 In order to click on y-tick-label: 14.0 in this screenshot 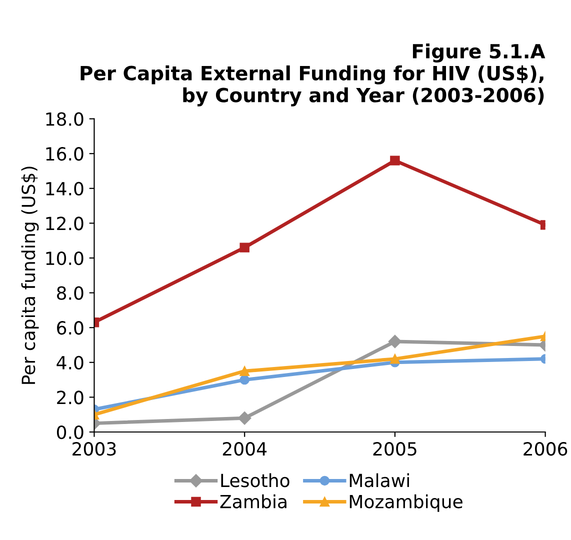, I will do `click(65, 189)`.